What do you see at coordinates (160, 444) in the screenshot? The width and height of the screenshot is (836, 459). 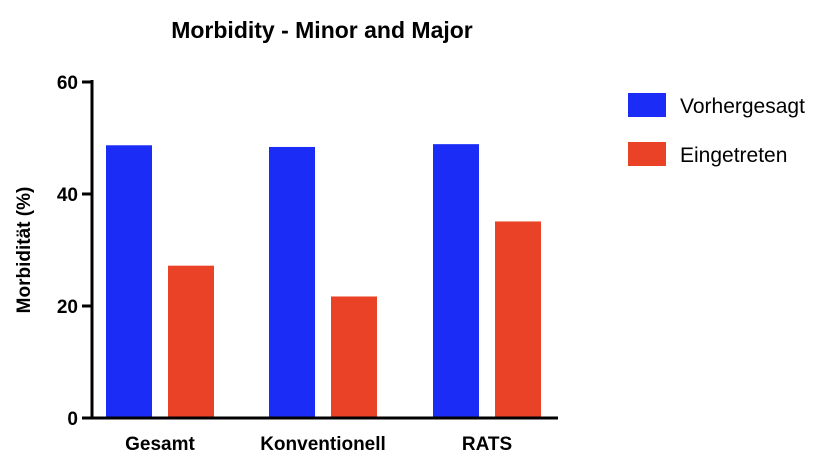 I see `x-category-label: Gesamt` at bounding box center [160, 444].